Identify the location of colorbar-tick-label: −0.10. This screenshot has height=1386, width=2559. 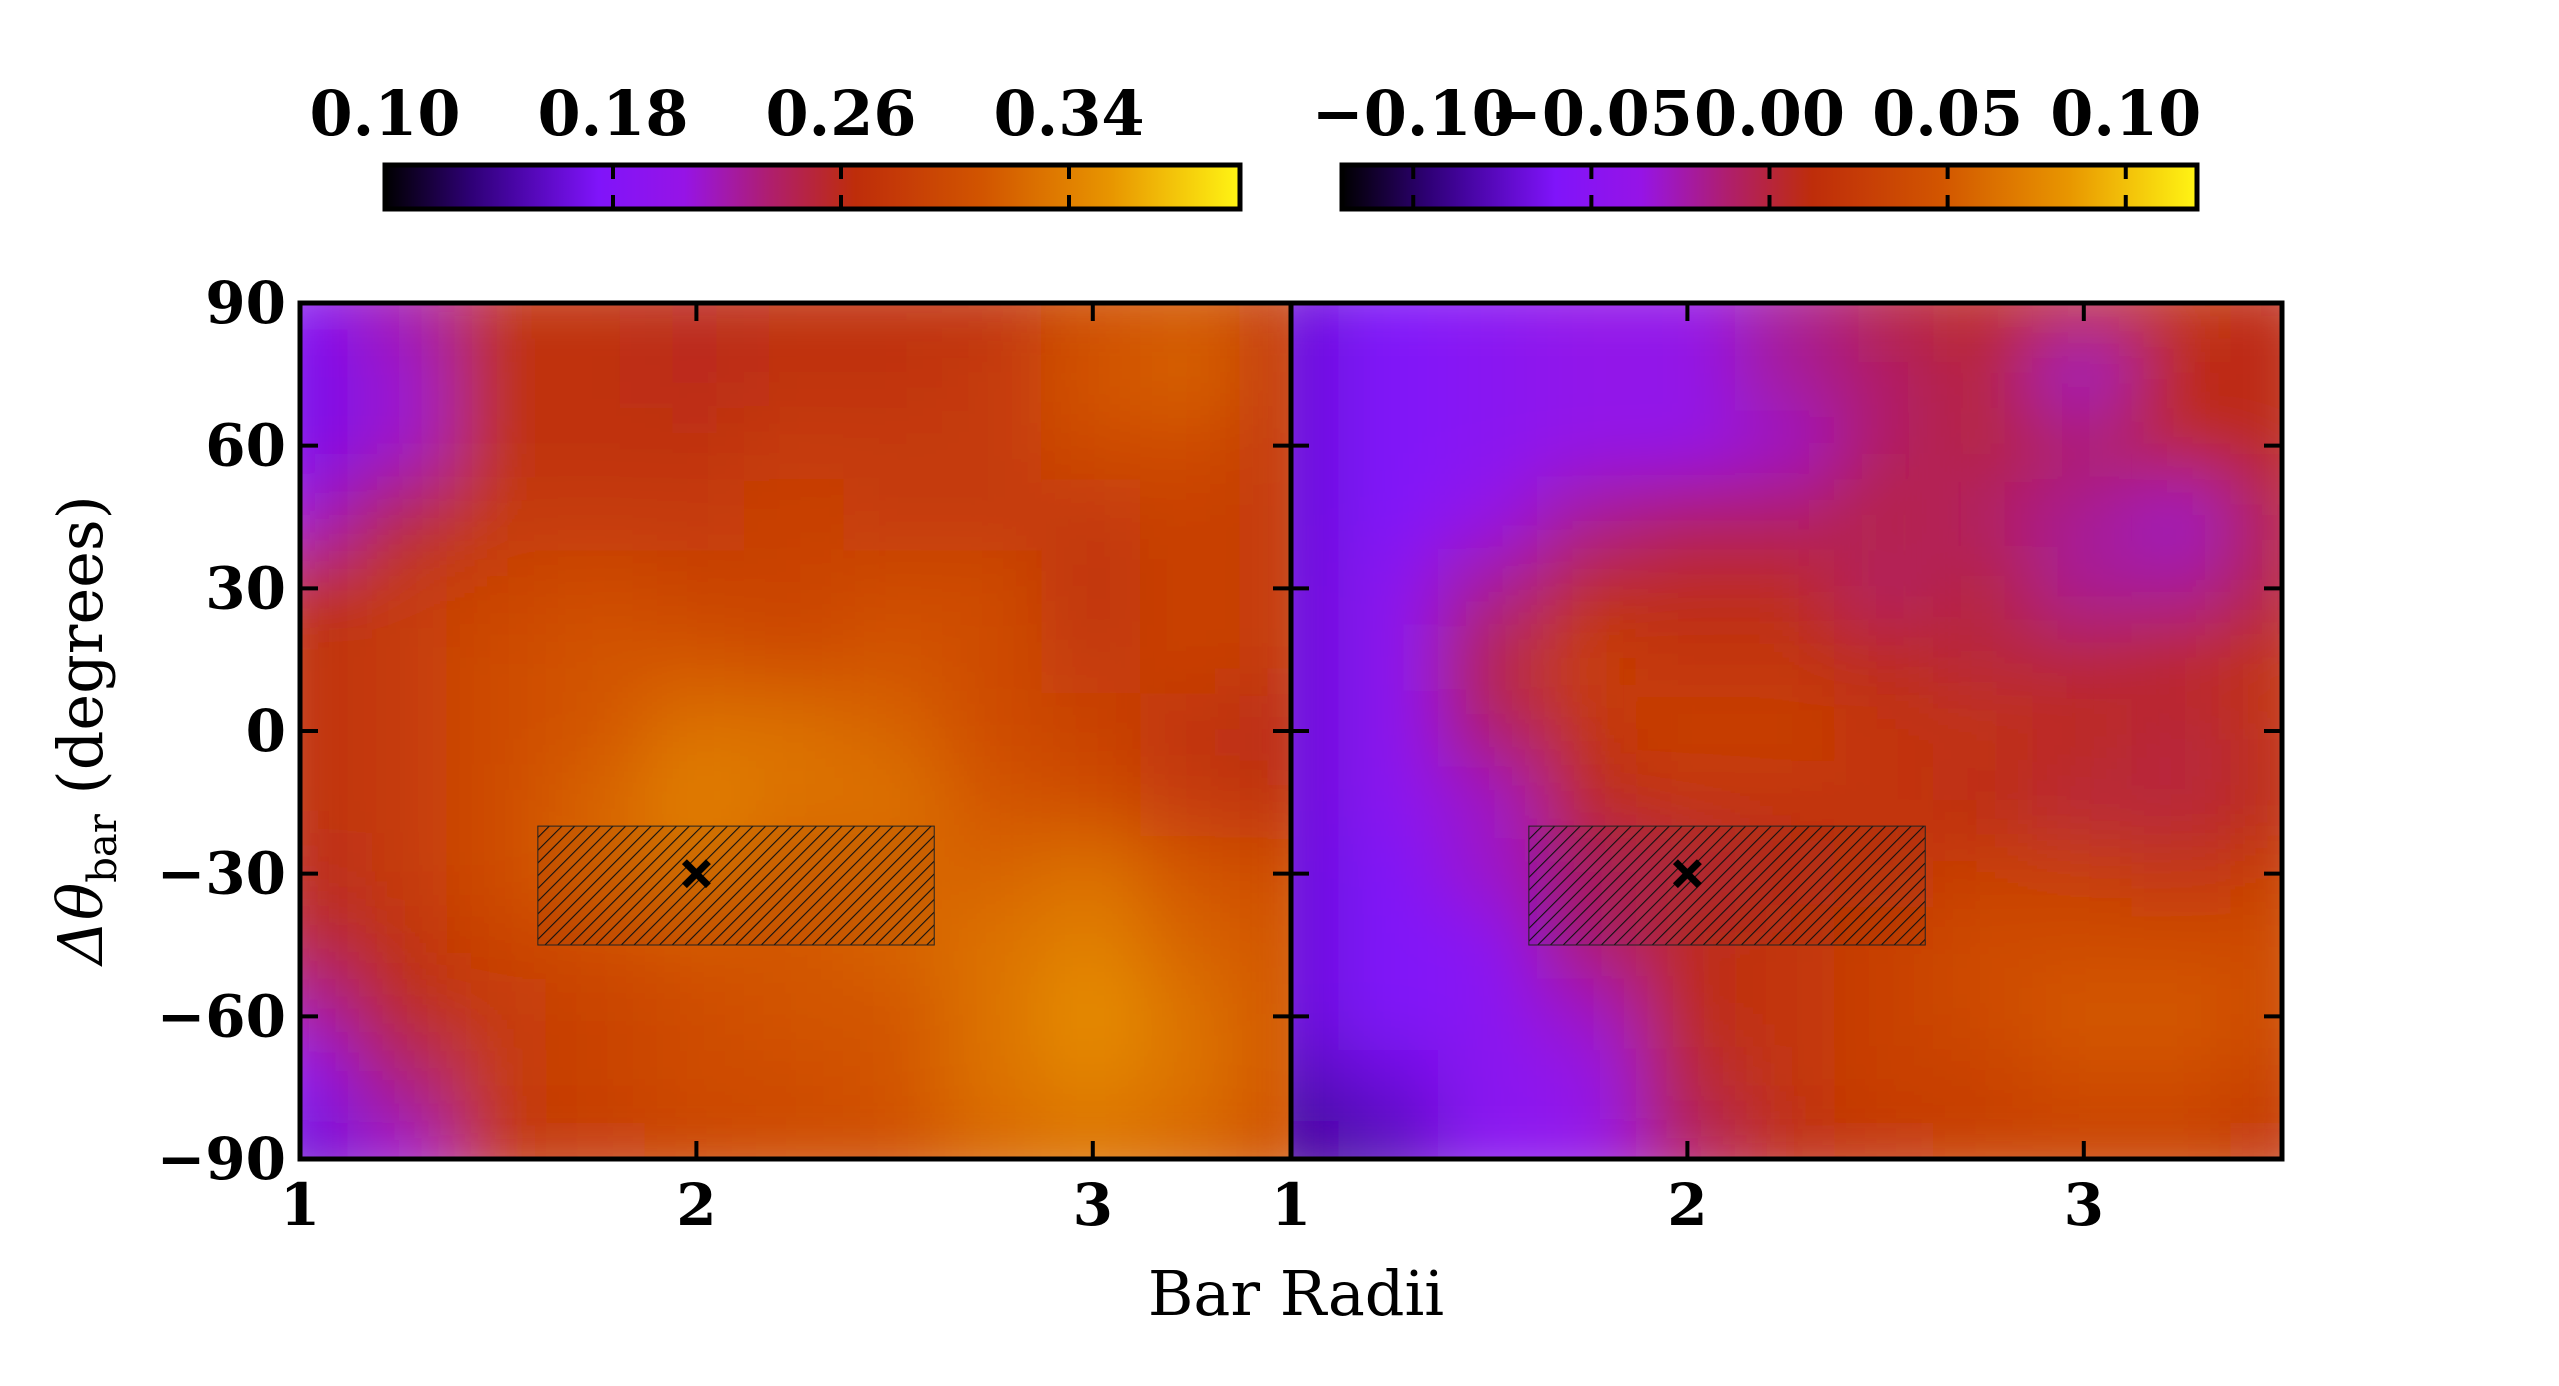
(1413, 113).